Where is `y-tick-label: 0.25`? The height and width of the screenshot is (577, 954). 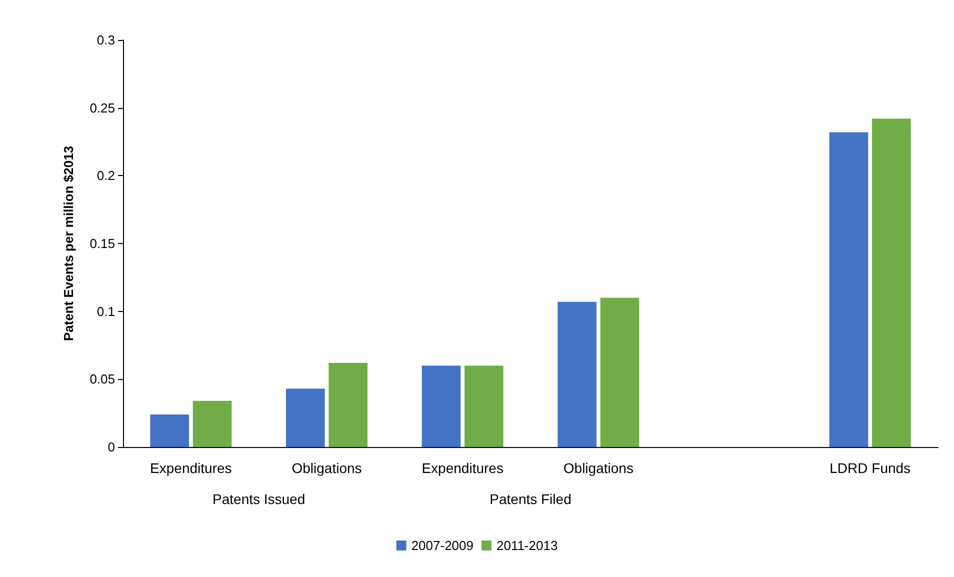
y-tick-label: 0.25 is located at coordinates (102, 108).